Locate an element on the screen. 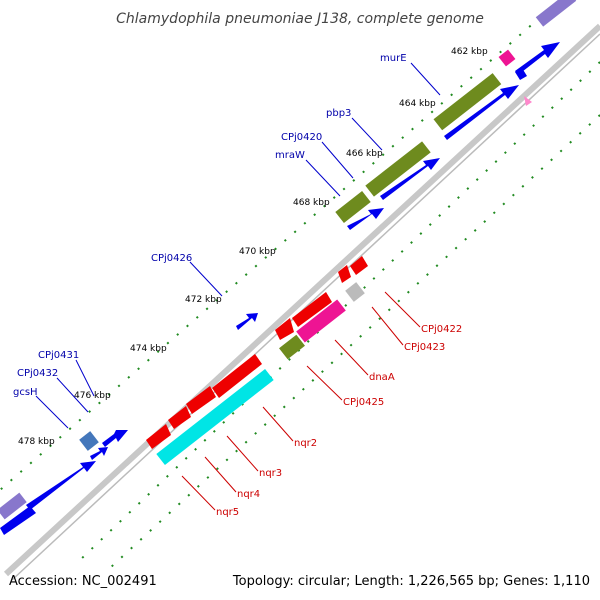 The image size is (600, 600). gene-bar-pbp3 is located at coordinates (398, 169).